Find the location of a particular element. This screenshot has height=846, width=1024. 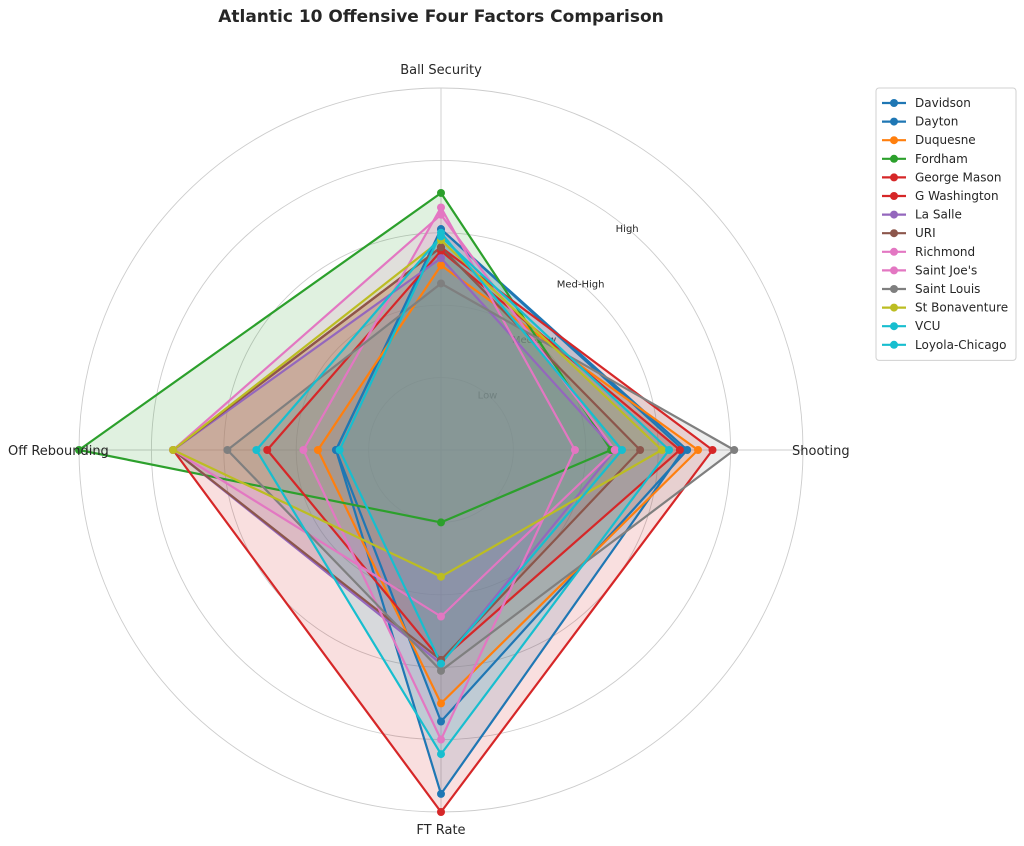

legend-box is located at coordinates (946, 224).